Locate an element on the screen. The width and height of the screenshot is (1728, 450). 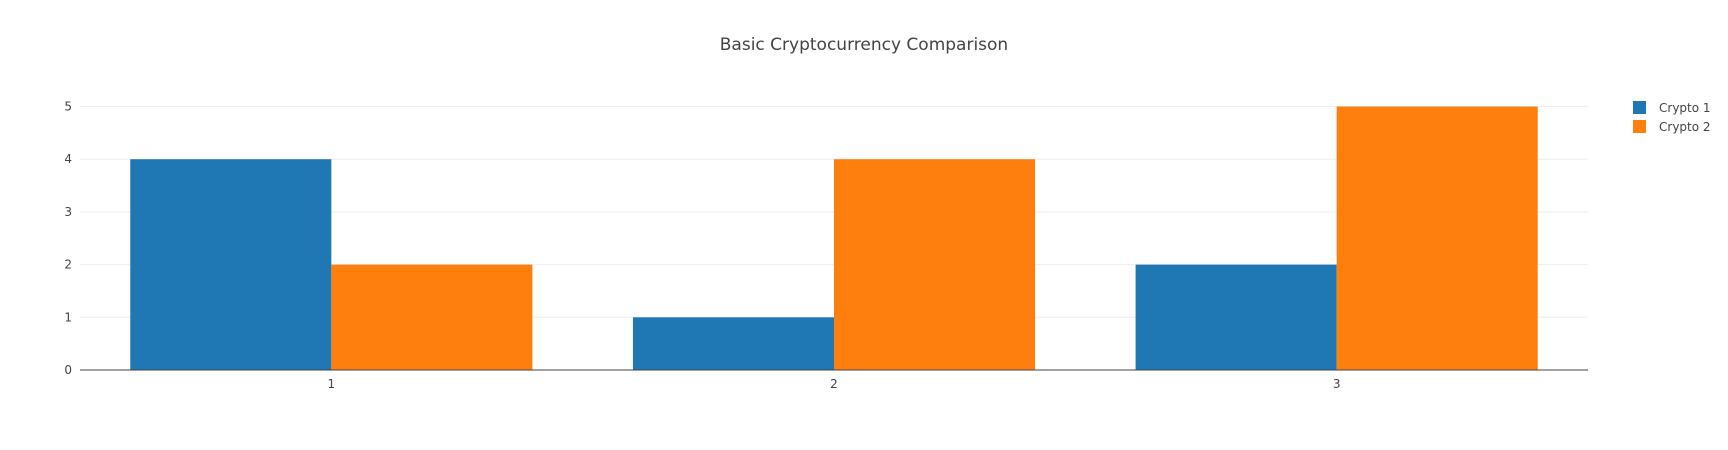
legend-item-crypto-1: Crypto 1 is located at coordinates (1672, 108).